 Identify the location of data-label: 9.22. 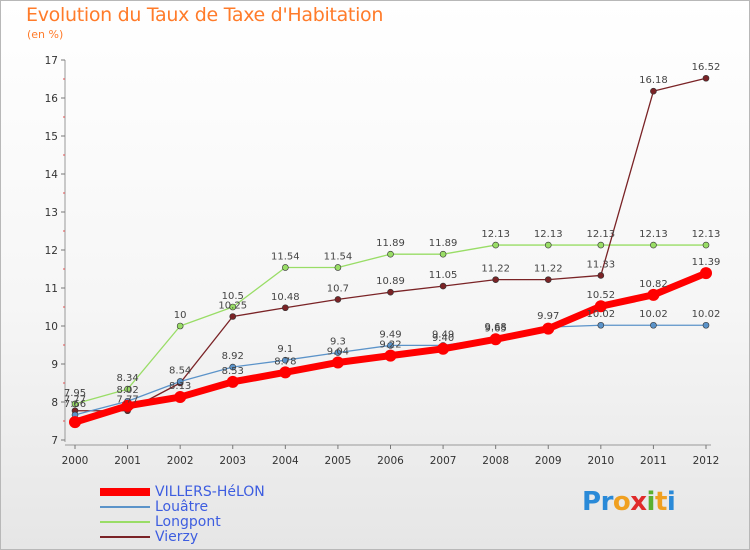
(390, 345).